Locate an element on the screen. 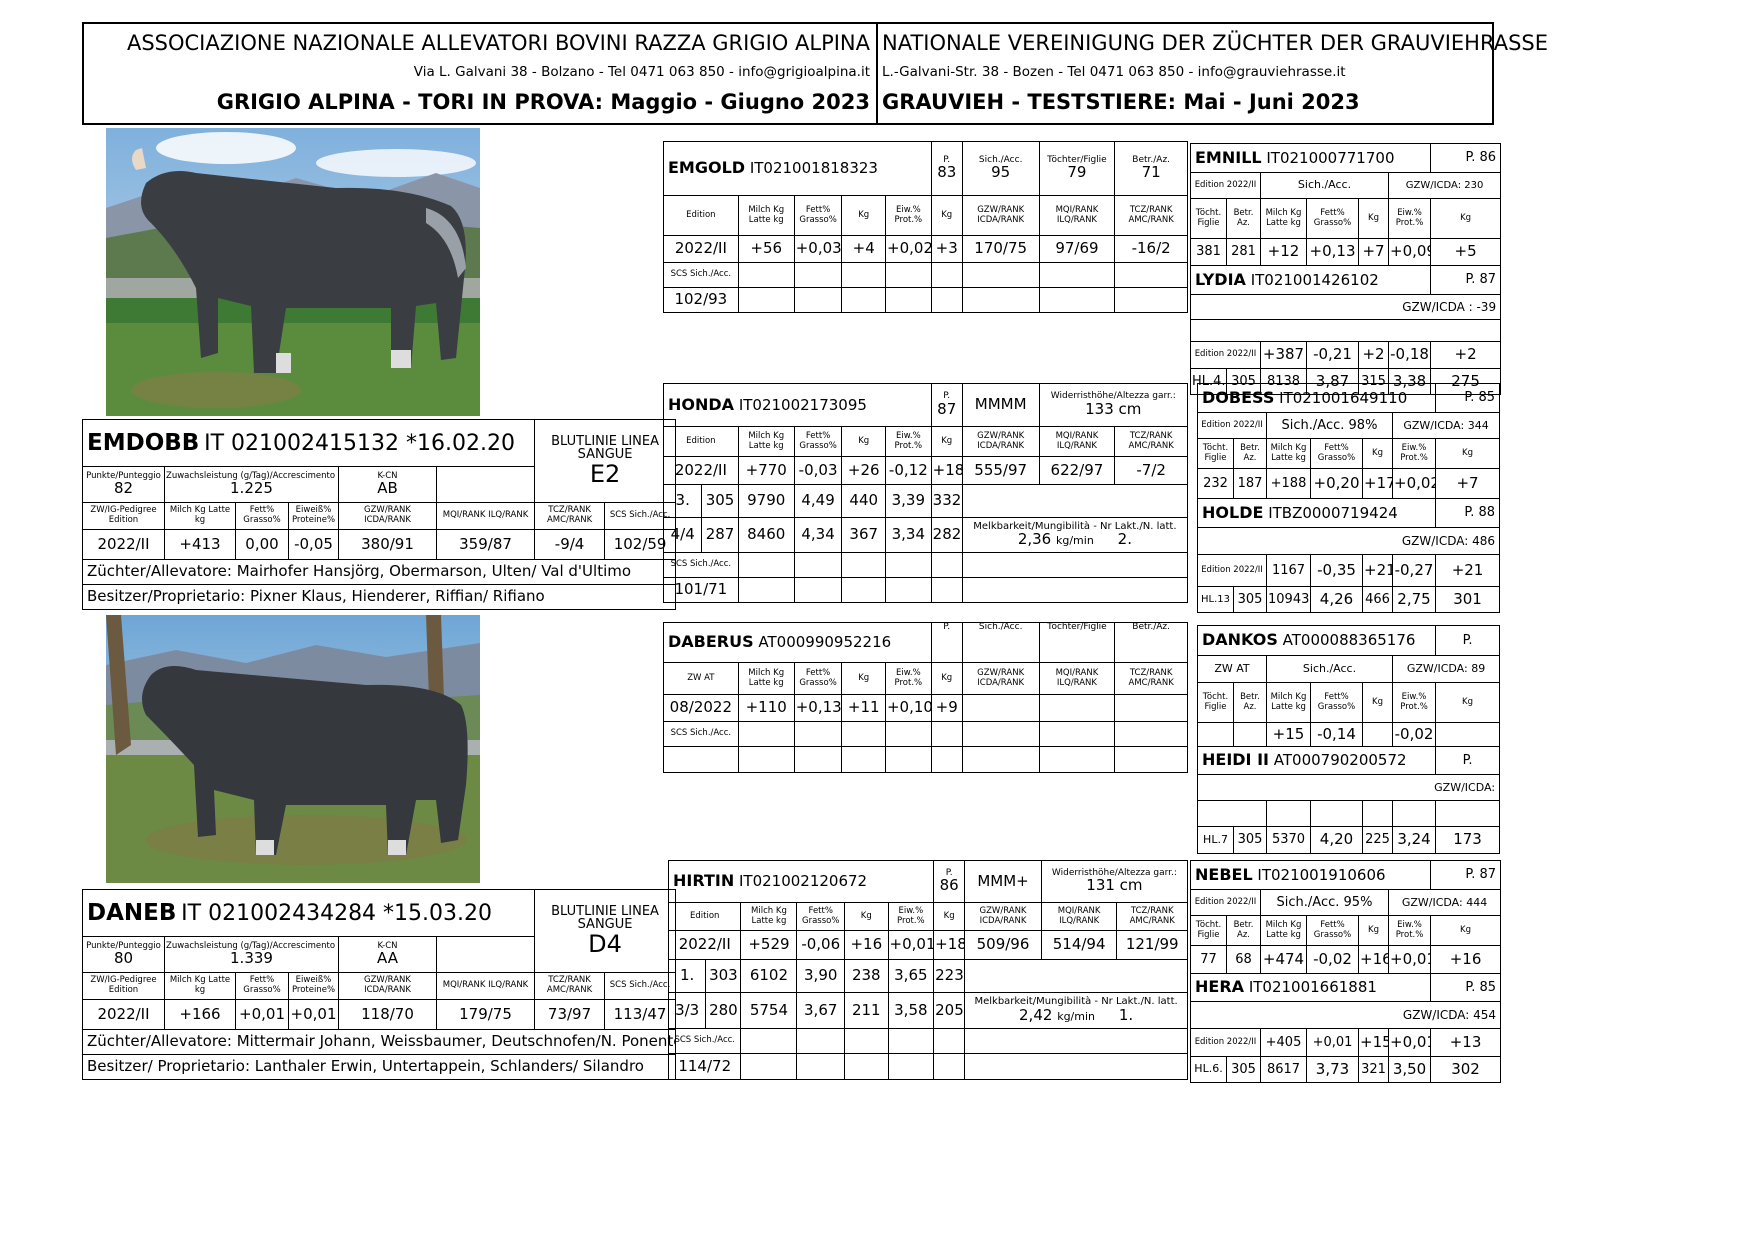  widerrist-label: Widerristhöhe/Altezza garr.: is located at coordinates (1114, 872).